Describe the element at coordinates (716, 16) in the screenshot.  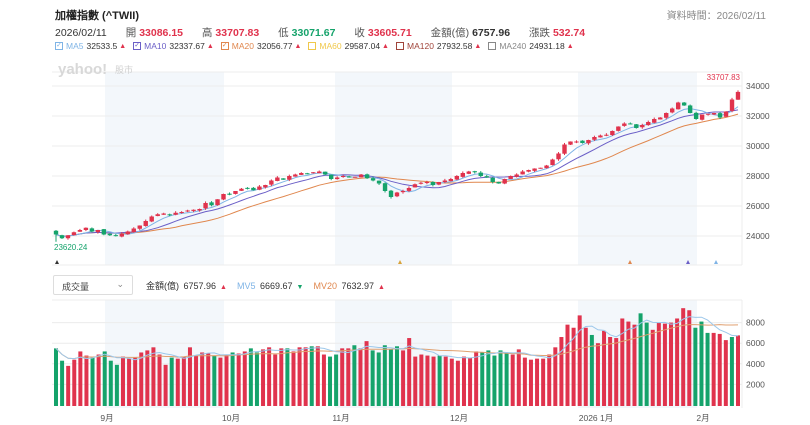
I see `data-time-label: 資料時間：2026/02/11` at that location.